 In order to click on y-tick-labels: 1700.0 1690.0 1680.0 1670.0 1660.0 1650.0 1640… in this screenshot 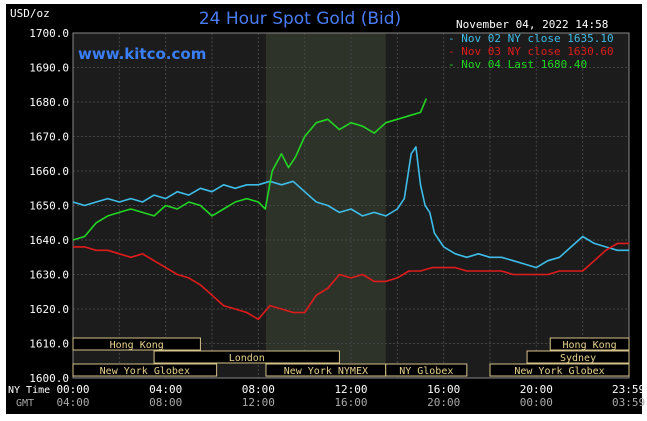, I will do `click(49, 206)`.